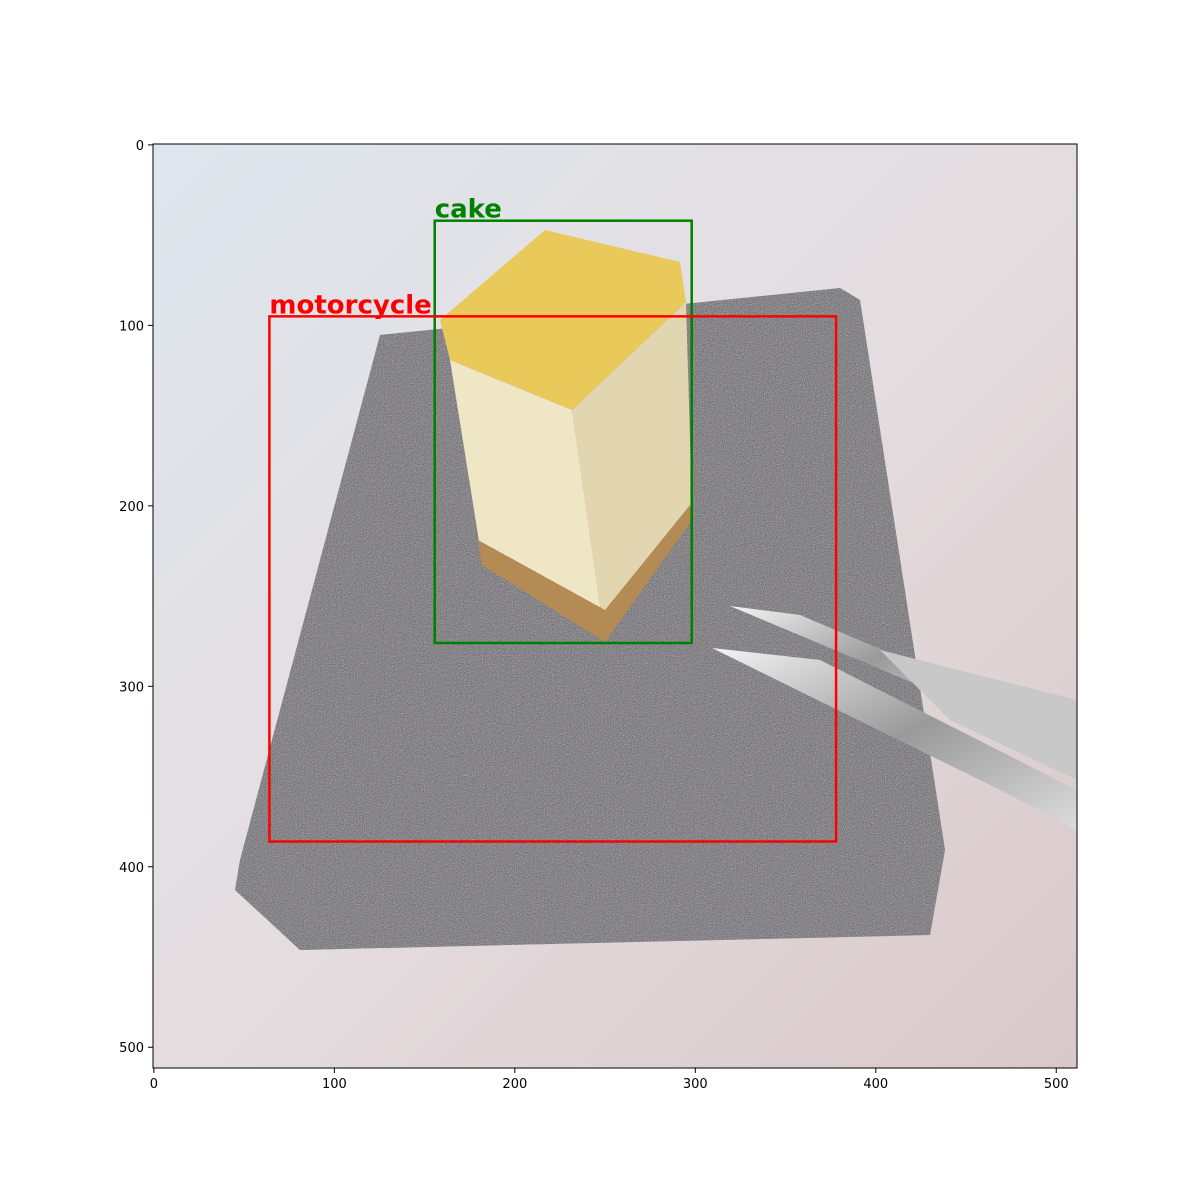 This screenshot has height=1200, width=1200. I want to click on y-tick-label: 0, so click(140, 146).